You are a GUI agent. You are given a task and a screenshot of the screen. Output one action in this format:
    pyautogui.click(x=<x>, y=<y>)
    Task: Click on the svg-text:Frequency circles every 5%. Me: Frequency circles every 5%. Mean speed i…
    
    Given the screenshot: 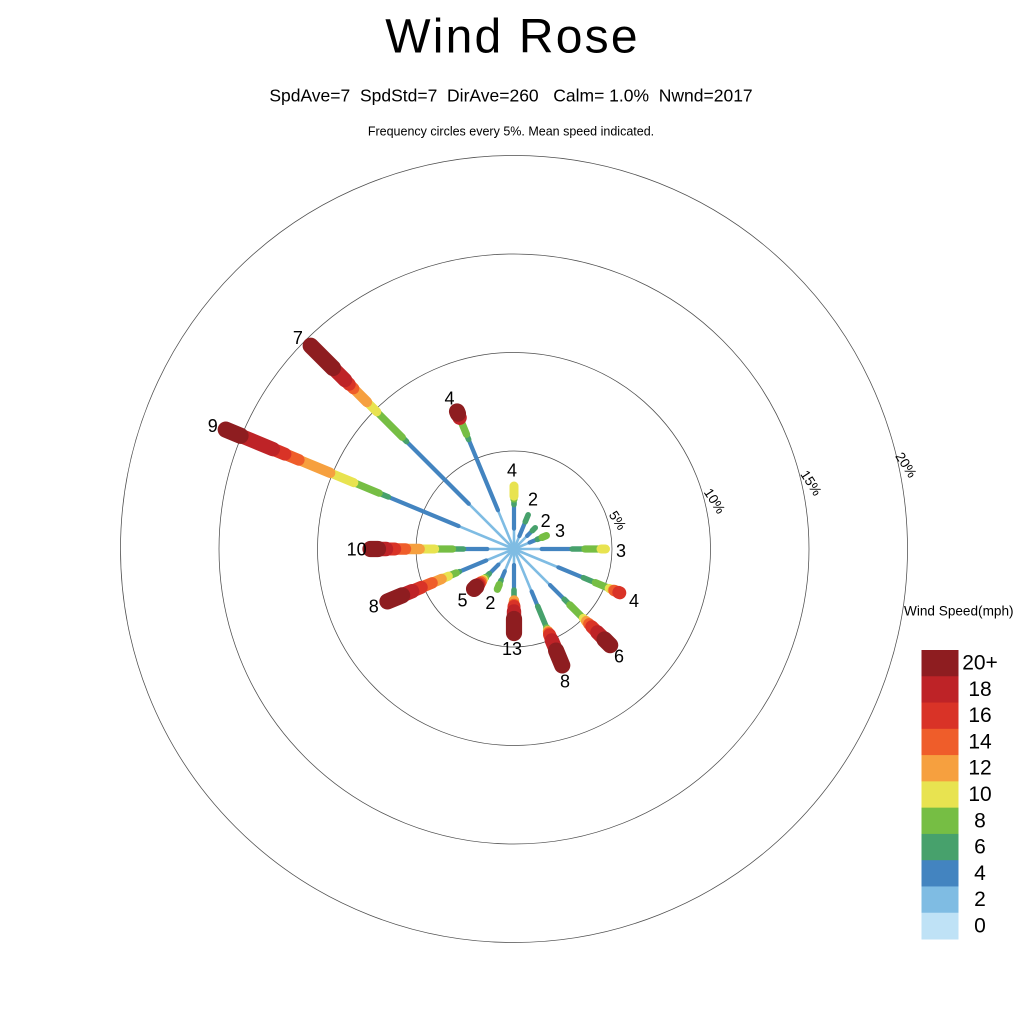 What is the action you would take?
    pyautogui.click(x=511, y=132)
    